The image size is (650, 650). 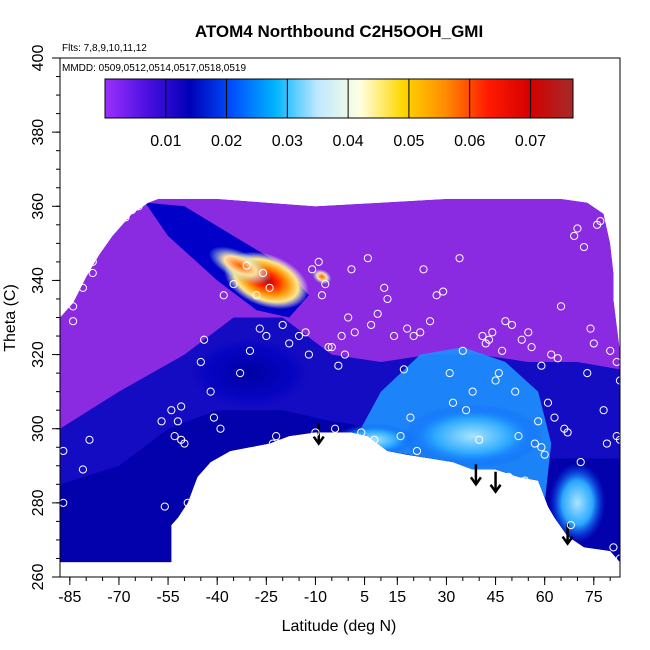 What do you see at coordinates (10, 318) in the screenshot?
I see `y-axis-label: Theta (C)` at bounding box center [10, 318].